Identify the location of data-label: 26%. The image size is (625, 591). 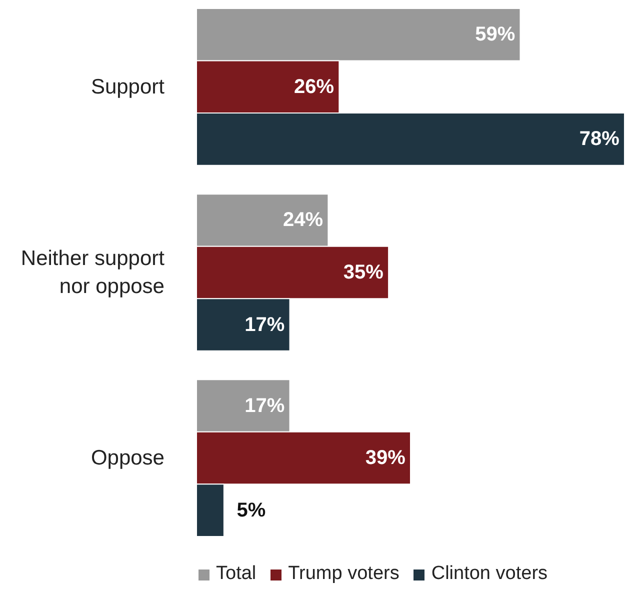
(314, 87).